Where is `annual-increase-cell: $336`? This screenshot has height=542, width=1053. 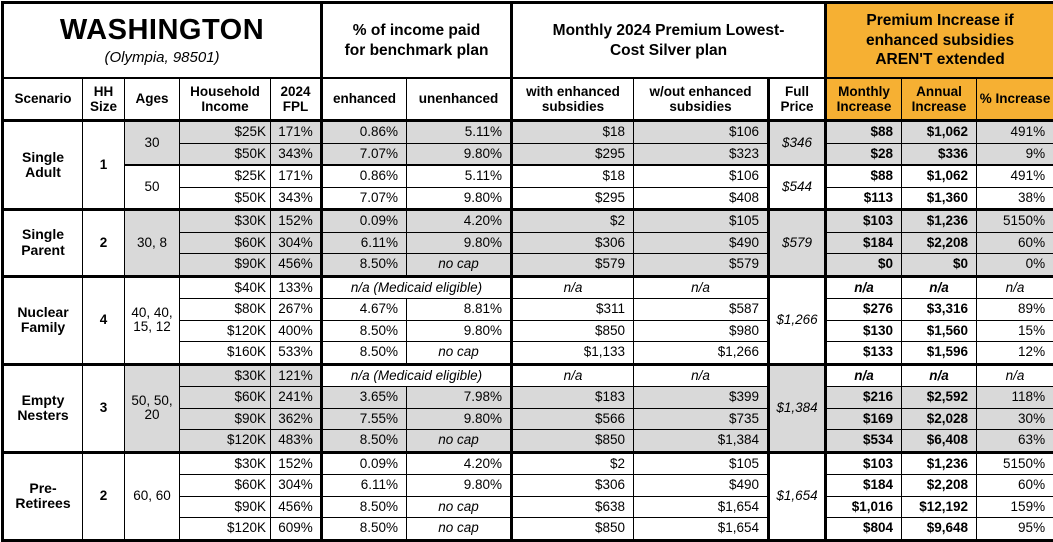
annual-increase-cell: $336 is located at coordinates (939, 154).